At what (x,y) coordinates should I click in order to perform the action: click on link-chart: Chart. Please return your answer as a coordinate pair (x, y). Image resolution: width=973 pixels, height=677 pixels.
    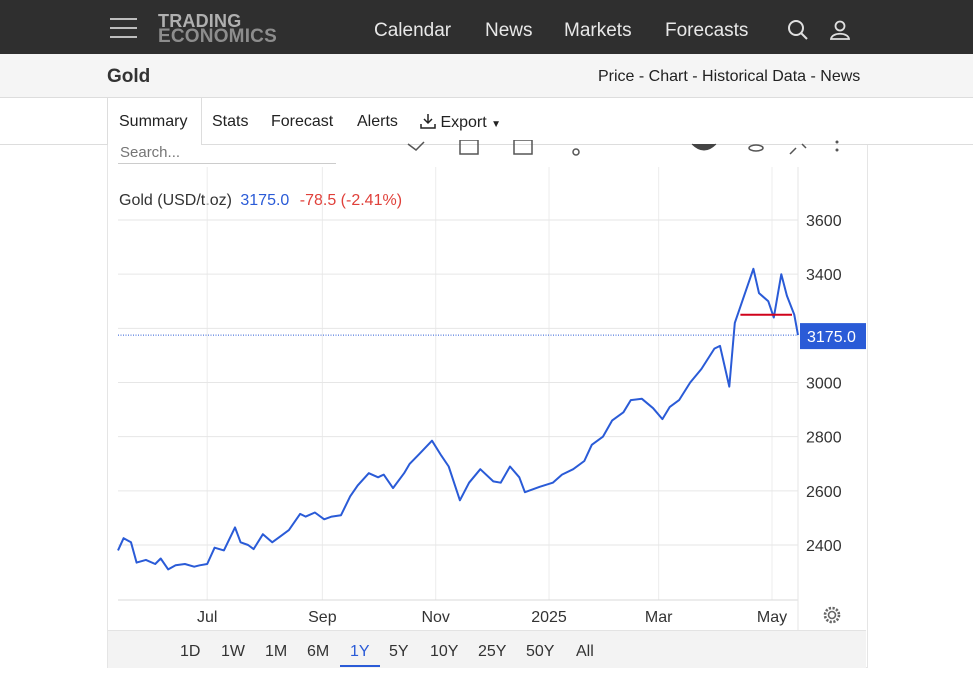
    Looking at the image, I should click on (668, 76).